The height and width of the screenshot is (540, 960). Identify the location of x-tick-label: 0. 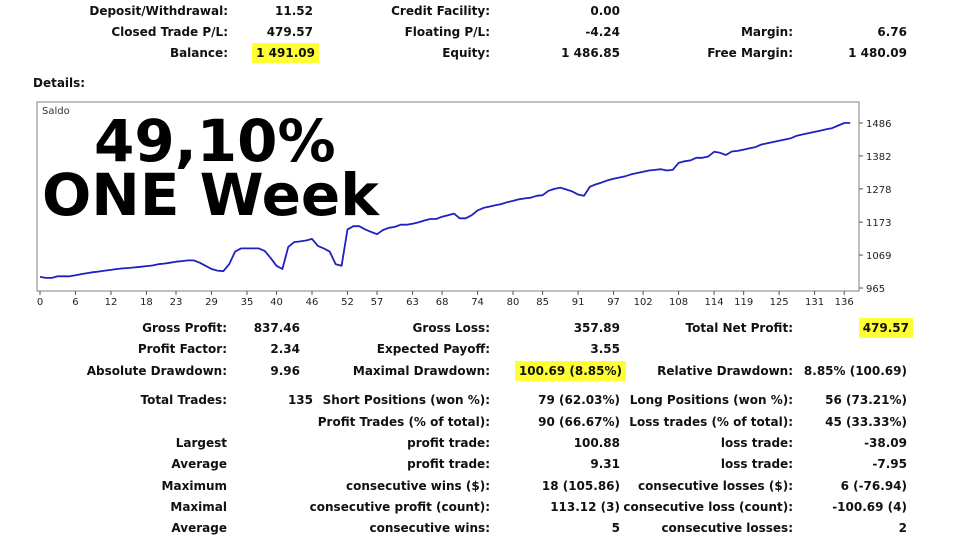
(40, 302).